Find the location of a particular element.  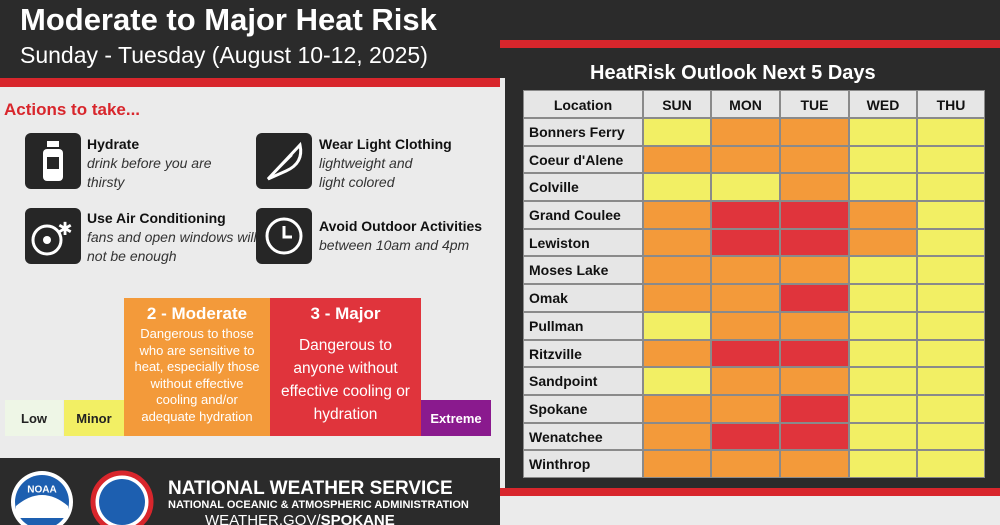

location-cell: Moses Lake is located at coordinates (583, 270).